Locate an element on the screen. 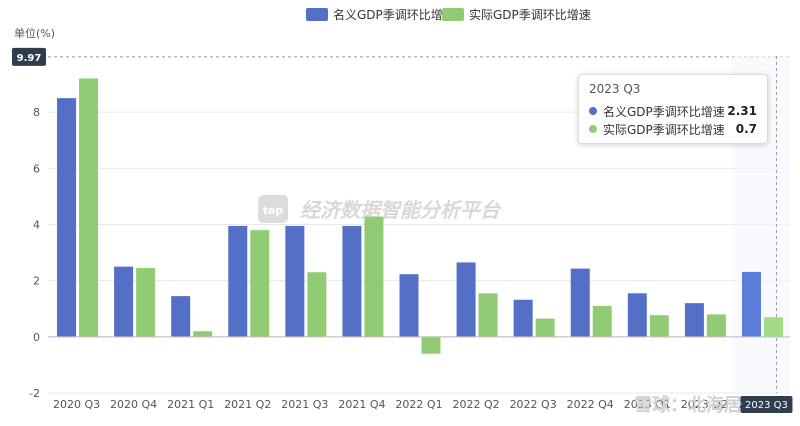 The height and width of the screenshot is (426, 800). tooltip-series-name: 名义GDP季调环比增速 is located at coordinates (664, 111).